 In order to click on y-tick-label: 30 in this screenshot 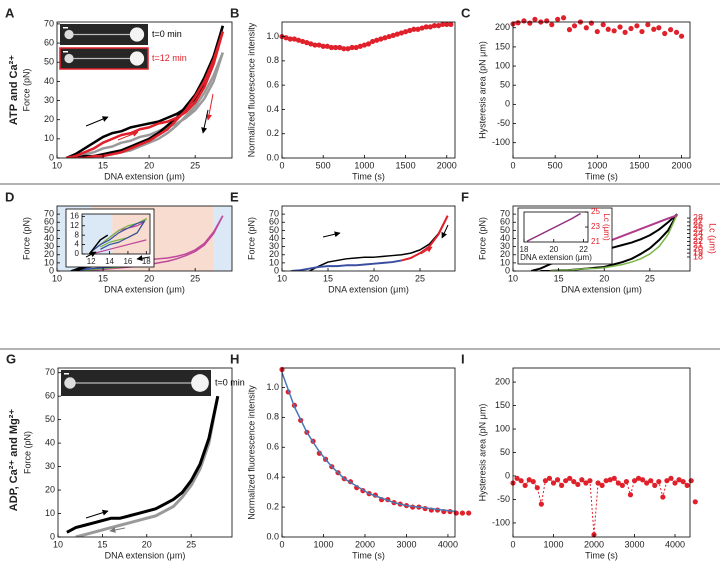, I will do `click(49, 246)`.